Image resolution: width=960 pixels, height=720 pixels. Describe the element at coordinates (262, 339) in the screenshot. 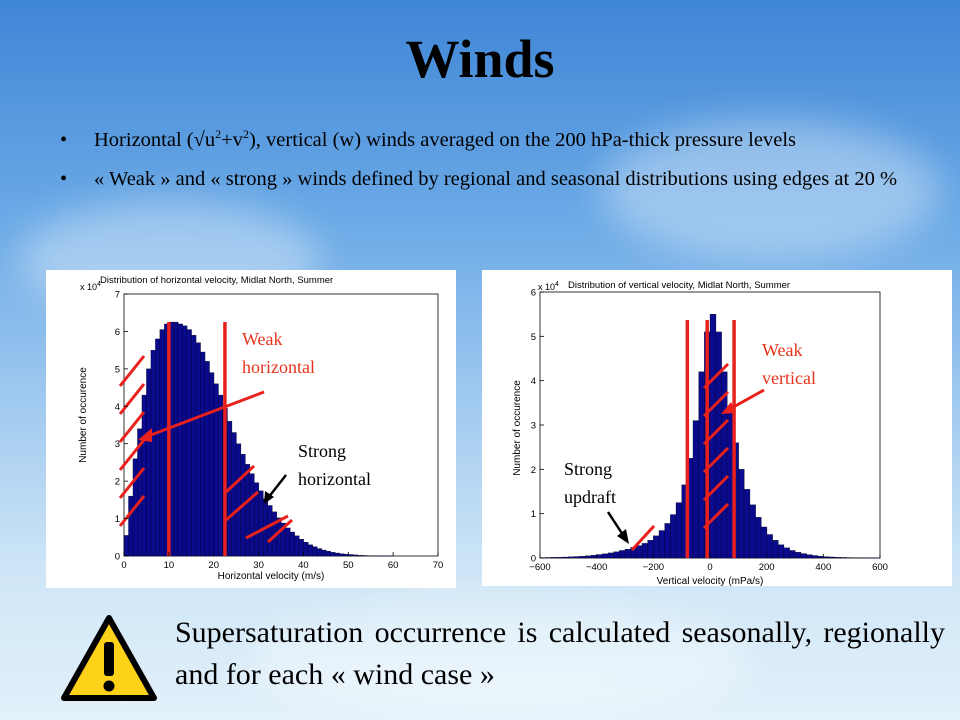

I see `weak-horizontal-label: Weak` at that location.